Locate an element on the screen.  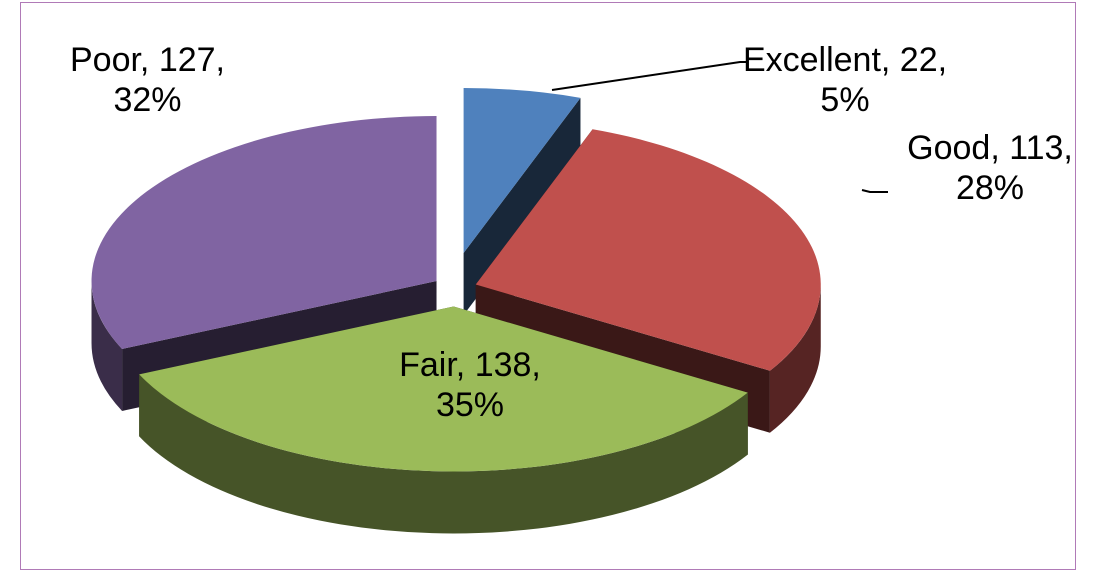
slice-side is located at coordinates (522, 206).